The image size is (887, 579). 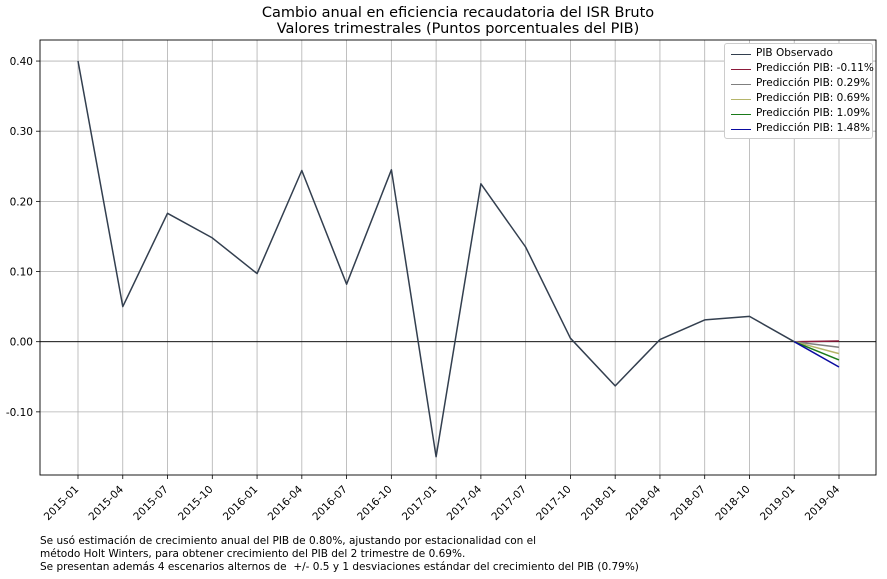 I want to click on legend-label: PIB Observado, so click(x=794, y=53).